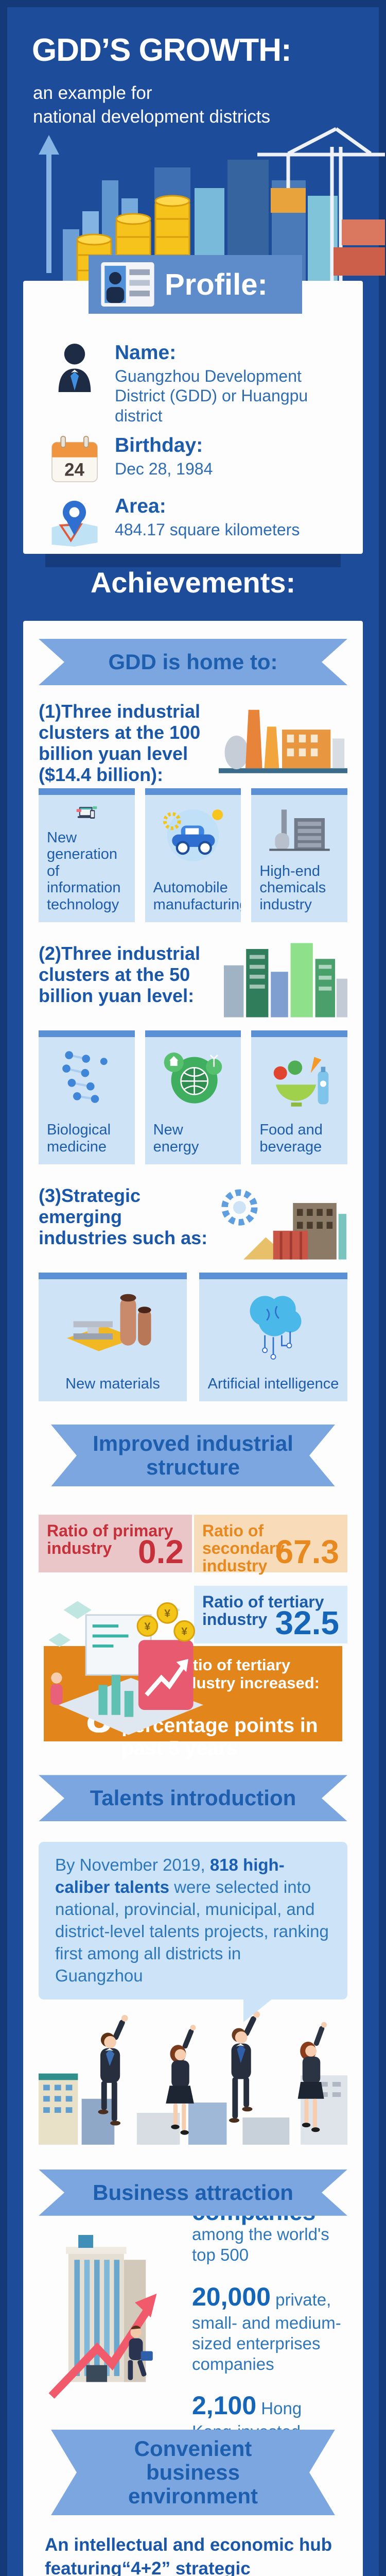 The height and width of the screenshot is (2576, 386). What do you see at coordinates (109, 1322) in the screenshot?
I see `materials-icon` at bounding box center [109, 1322].